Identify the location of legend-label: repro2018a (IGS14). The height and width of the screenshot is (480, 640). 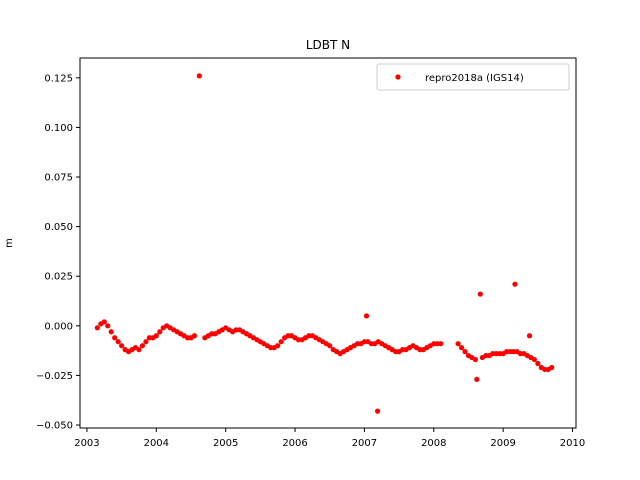
(474, 78).